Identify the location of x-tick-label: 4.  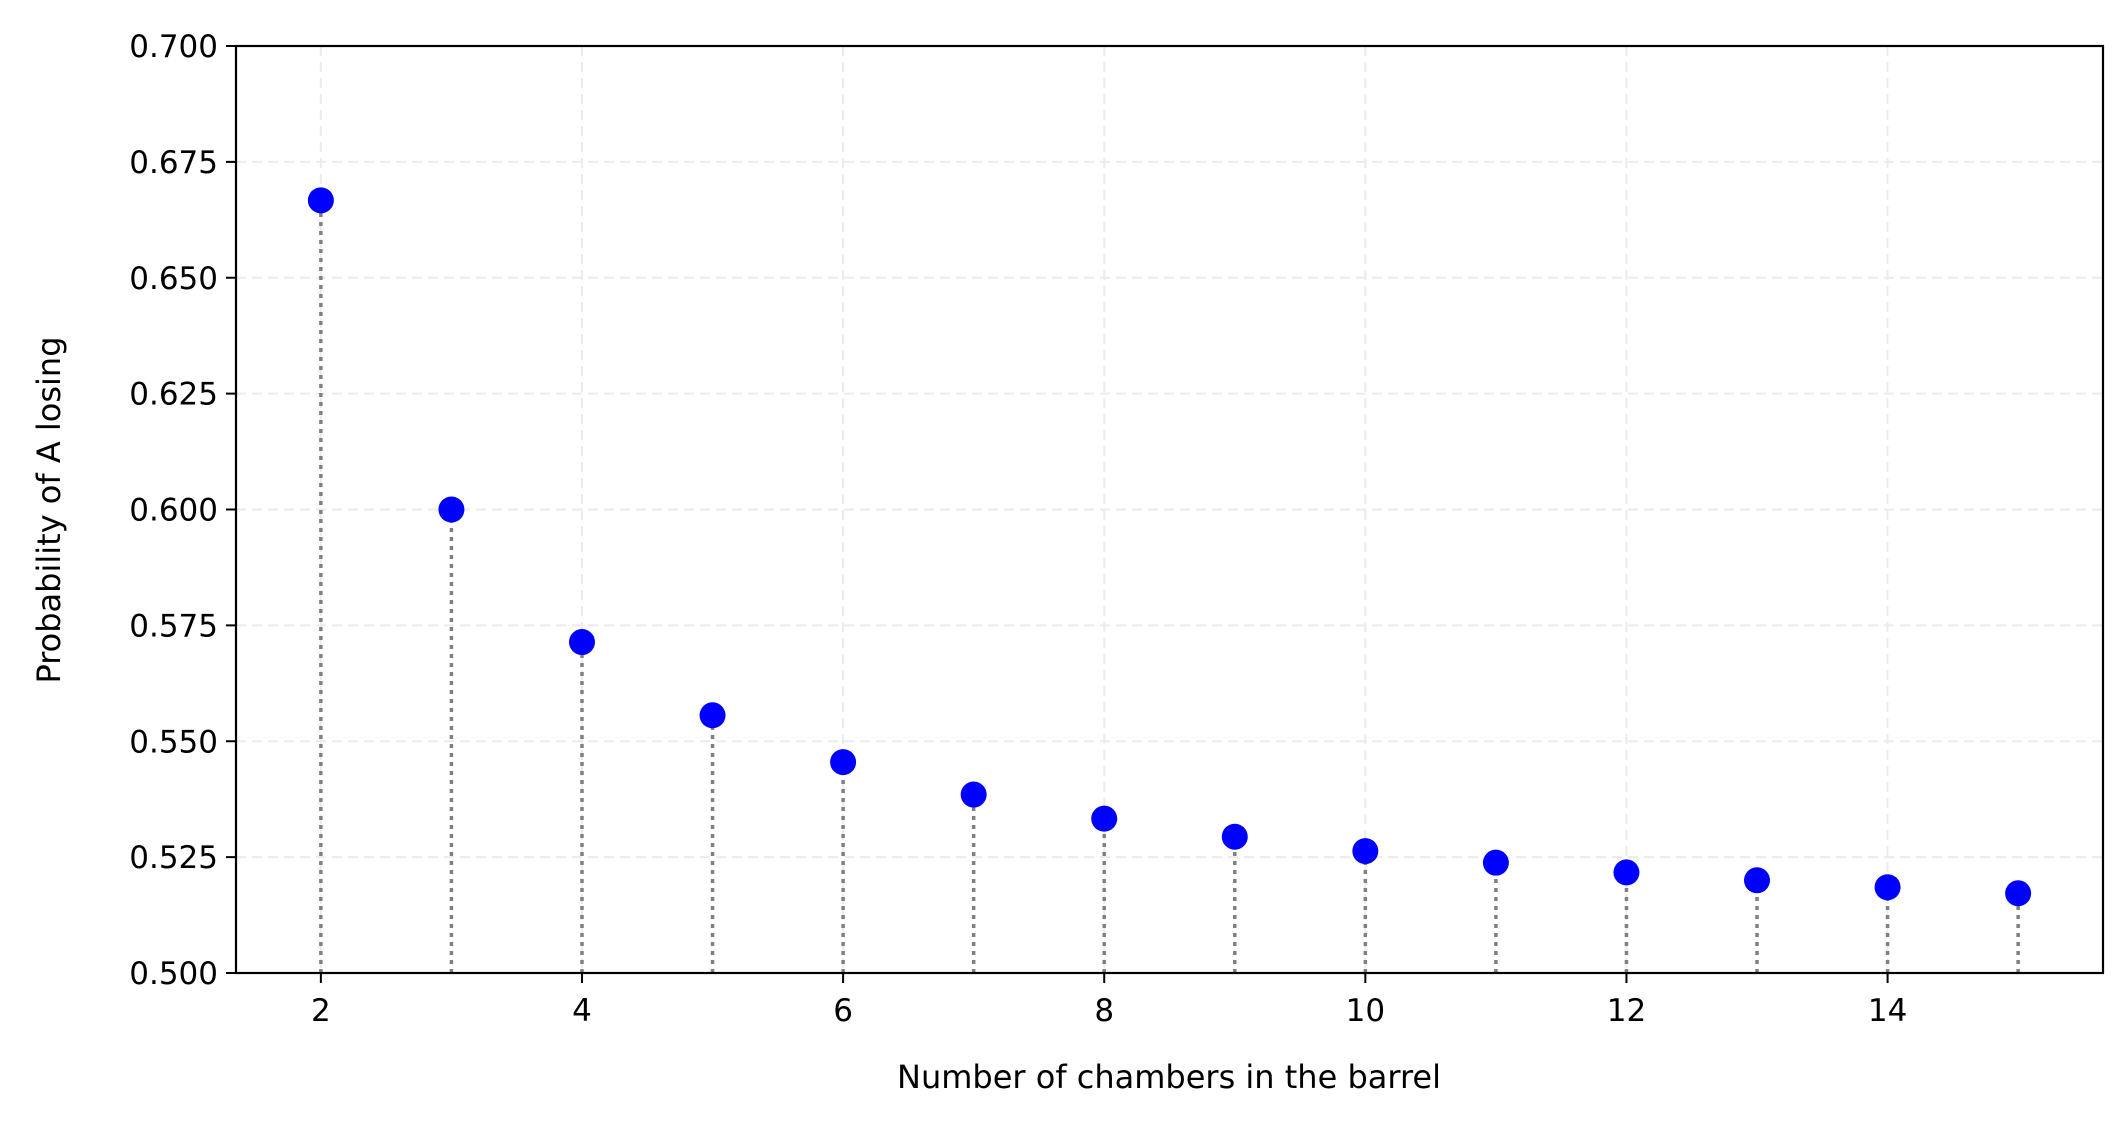
(582, 1011).